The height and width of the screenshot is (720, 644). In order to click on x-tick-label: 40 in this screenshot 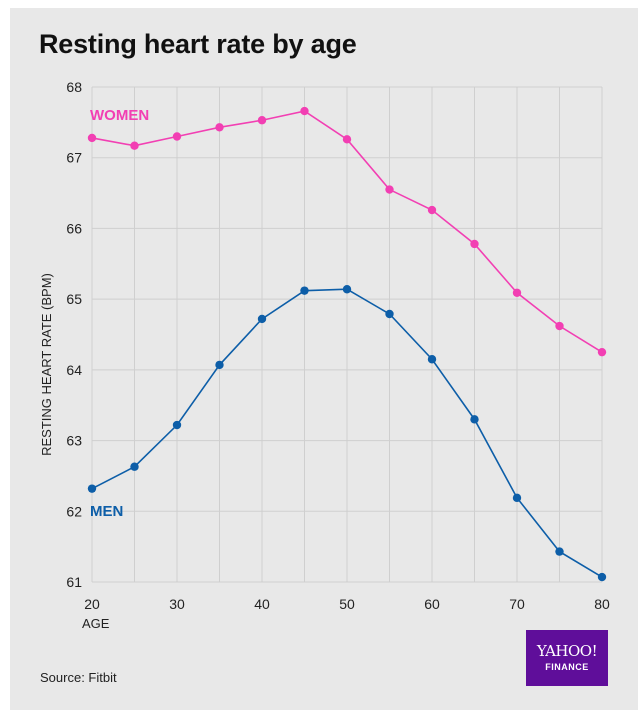, I will do `click(262, 604)`.